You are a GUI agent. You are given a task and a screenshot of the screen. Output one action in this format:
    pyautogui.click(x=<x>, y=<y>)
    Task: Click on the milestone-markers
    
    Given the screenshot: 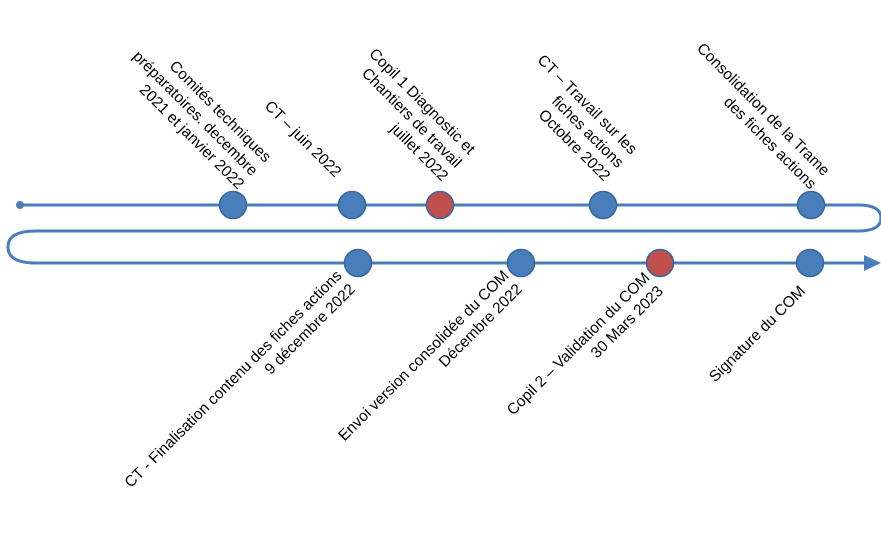 What is the action you would take?
    pyautogui.click(x=522, y=234)
    